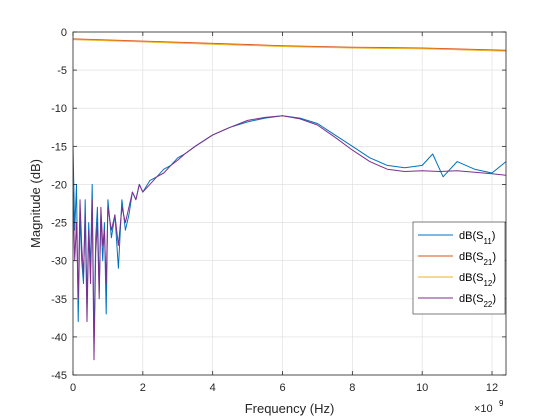 This screenshot has height=420, width=560. Describe the element at coordinates (59, 147) in the screenshot. I see `y-tick-label: -15` at that location.